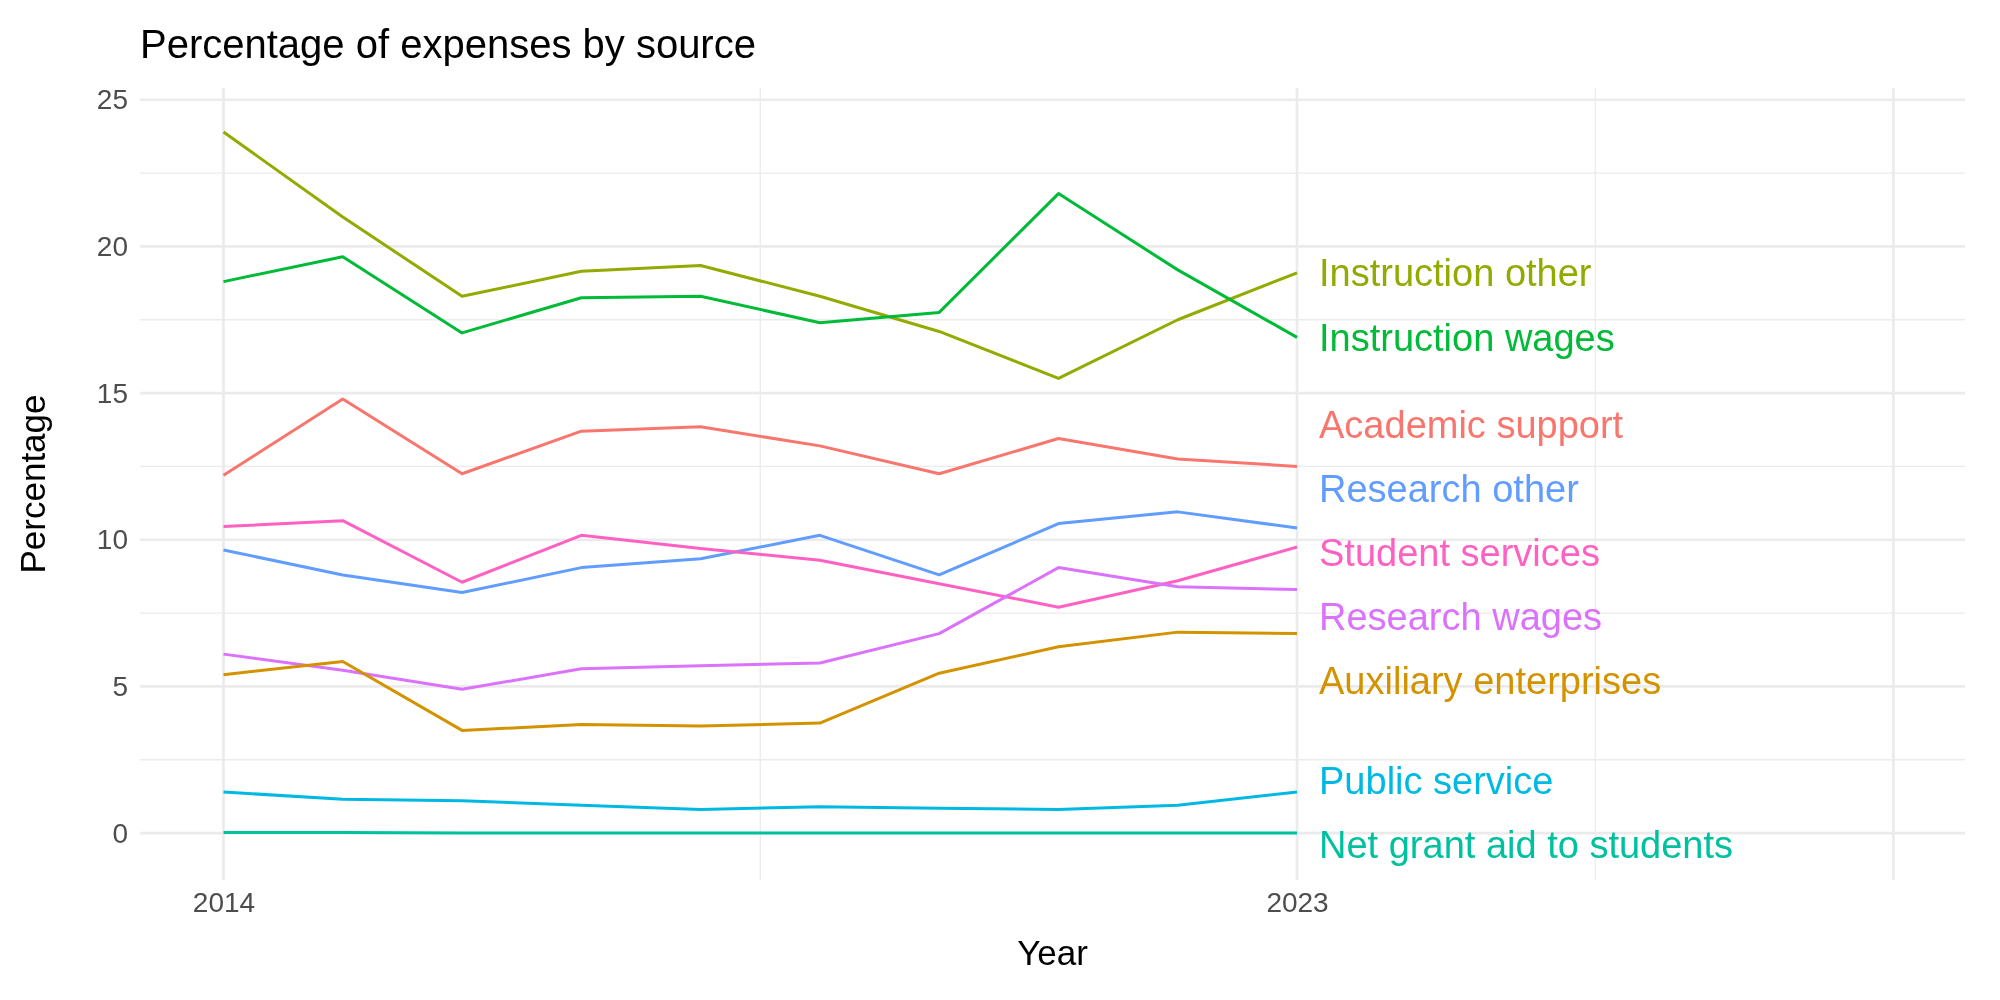  I want to click on y-tick-label: 5, so click(120, 686).